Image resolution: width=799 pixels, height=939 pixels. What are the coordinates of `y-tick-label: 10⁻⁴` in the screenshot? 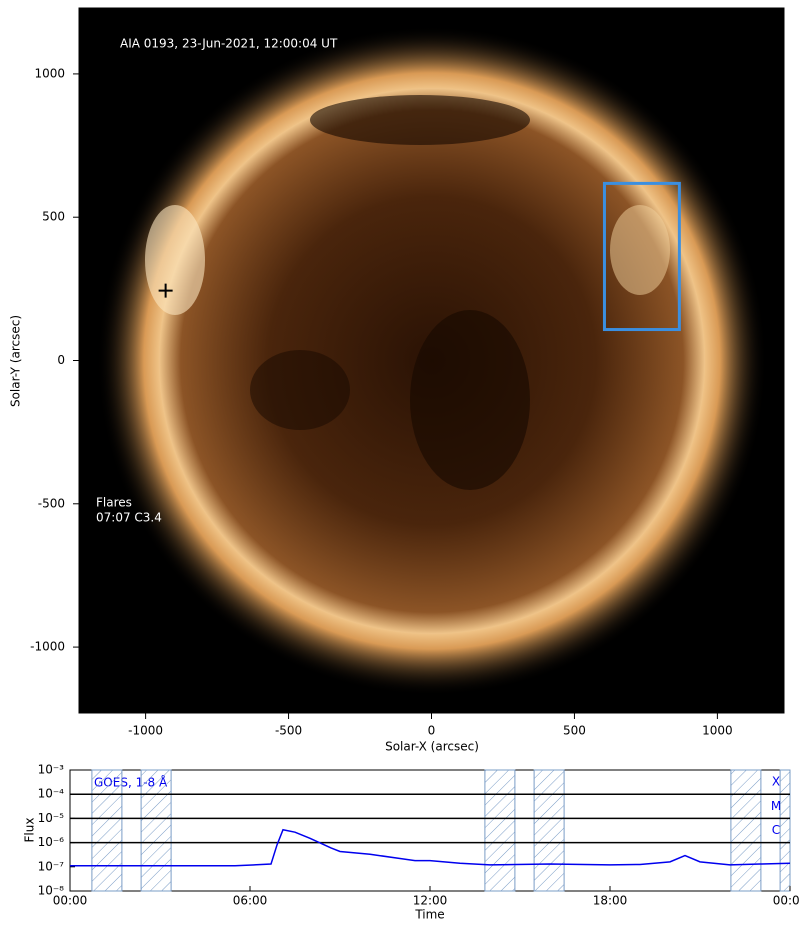 It's located at (51, 794).